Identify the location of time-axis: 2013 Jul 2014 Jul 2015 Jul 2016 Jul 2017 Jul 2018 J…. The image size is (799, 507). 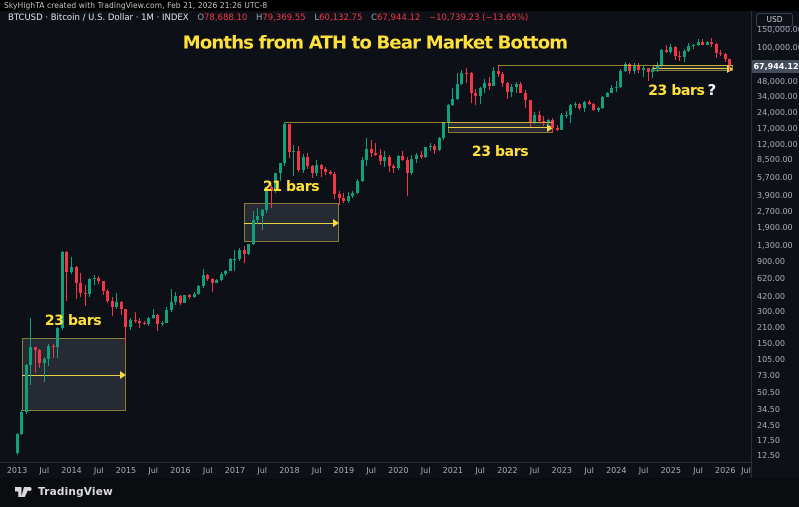
(375, 470).